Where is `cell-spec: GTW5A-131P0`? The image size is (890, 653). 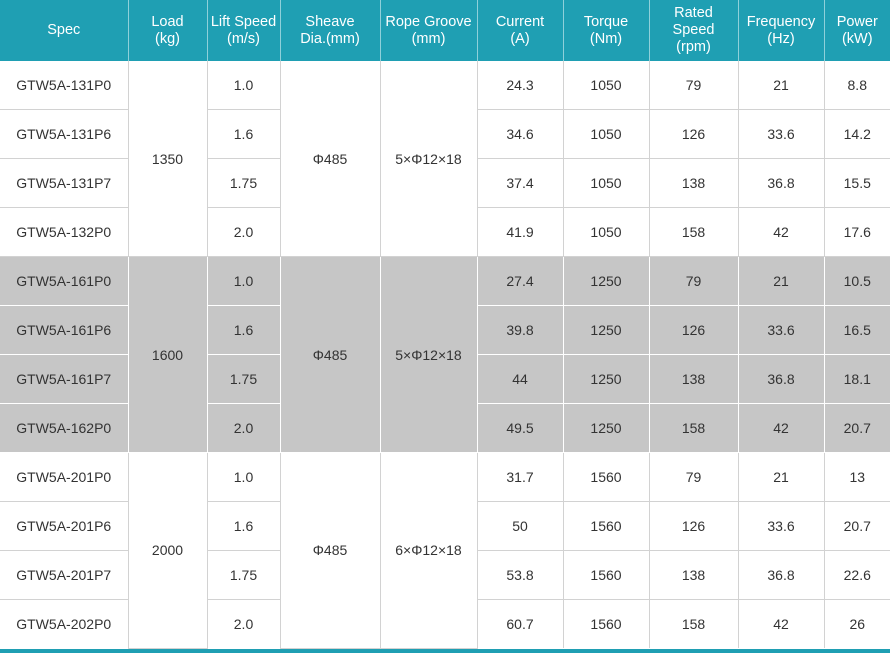
cell-spec: GTW5A-131P0 is located at coordinates (64, 85).